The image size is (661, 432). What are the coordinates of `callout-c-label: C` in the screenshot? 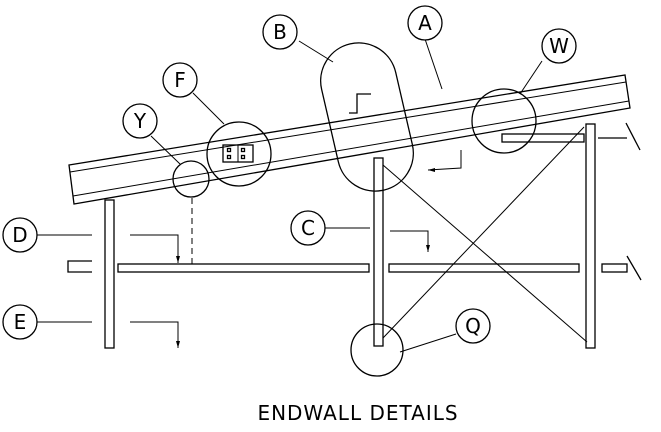 It's located at (308, 228).